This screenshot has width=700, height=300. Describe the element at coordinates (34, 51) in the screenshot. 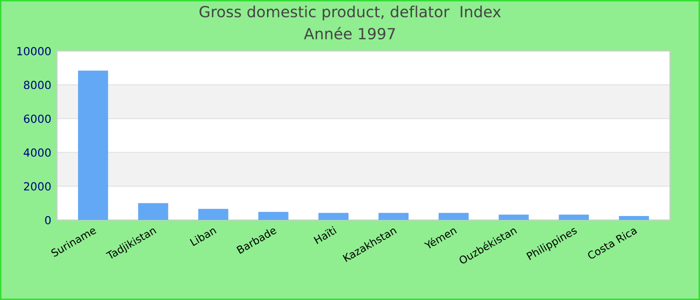

I see `y-tick-label: 10000` at that location.